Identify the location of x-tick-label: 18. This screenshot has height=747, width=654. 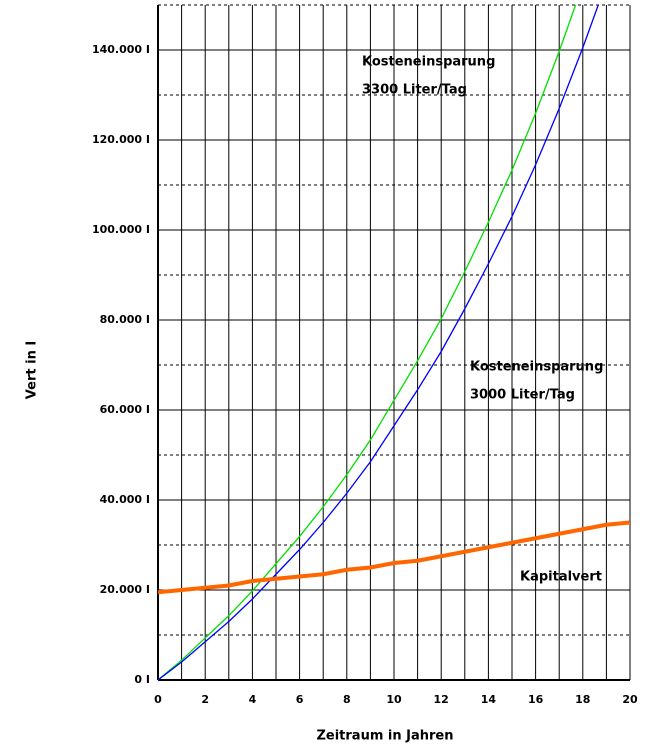
(582, 699).